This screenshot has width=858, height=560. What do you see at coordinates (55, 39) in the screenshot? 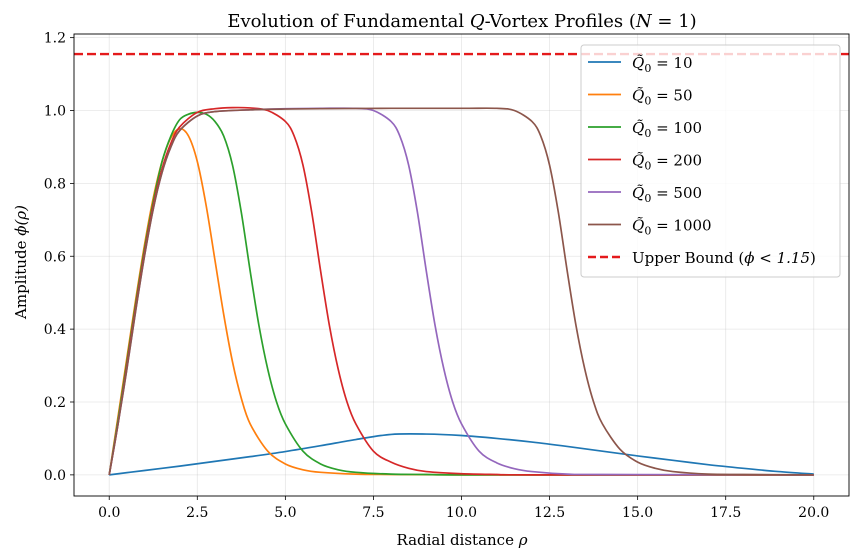
I see `y-tick-label: 1.2` at bounding box center [55, 39].